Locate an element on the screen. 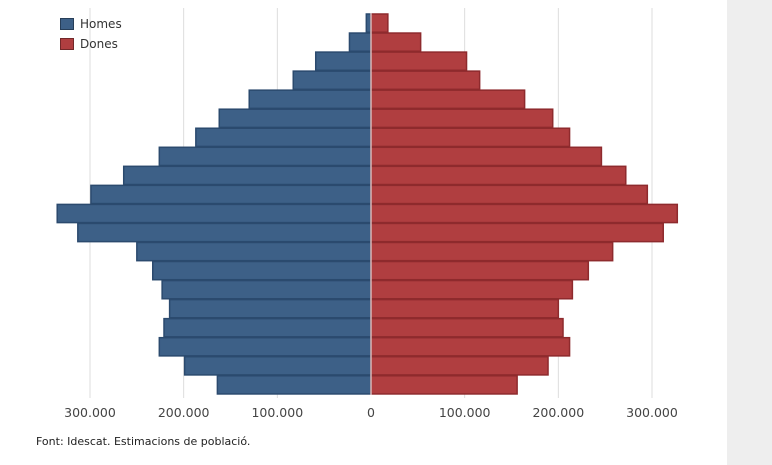 The width and height of the screenshot is (772, 465). legend-item-homes: Homes is located at coordinates (91, 24).